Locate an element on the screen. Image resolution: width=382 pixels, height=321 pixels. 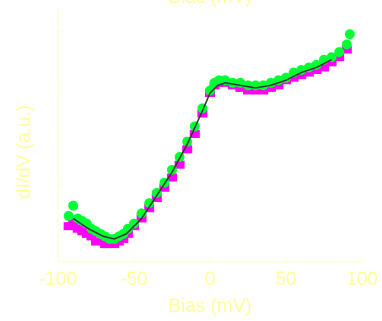
x-tick-label: 50 is located at coordinates (285, 279).